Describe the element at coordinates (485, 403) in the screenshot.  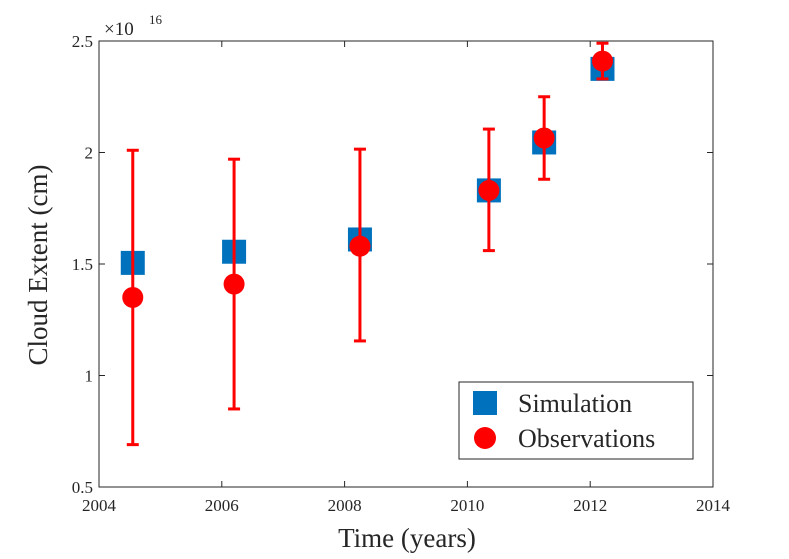
I see `legend-simulation-marker` at that location.